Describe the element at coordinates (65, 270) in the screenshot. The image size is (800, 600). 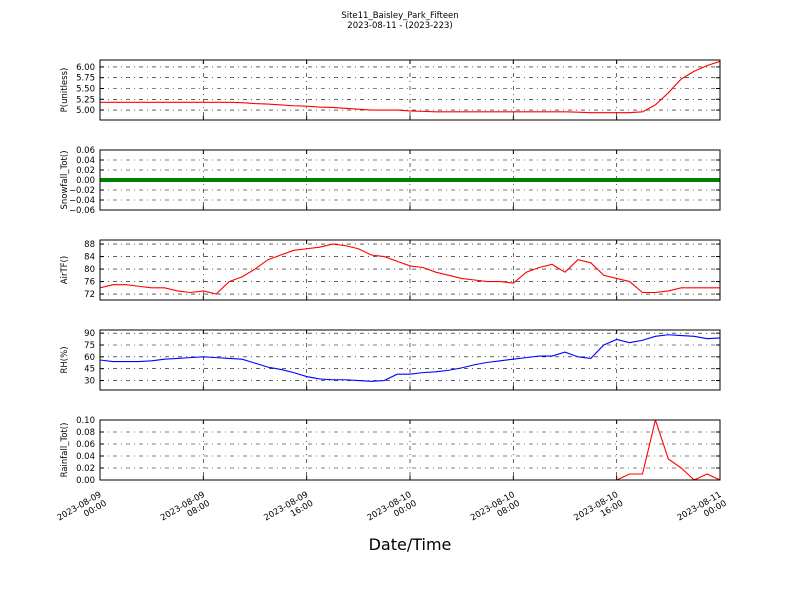
I see `y-axis-label: AirTF()` at that location.